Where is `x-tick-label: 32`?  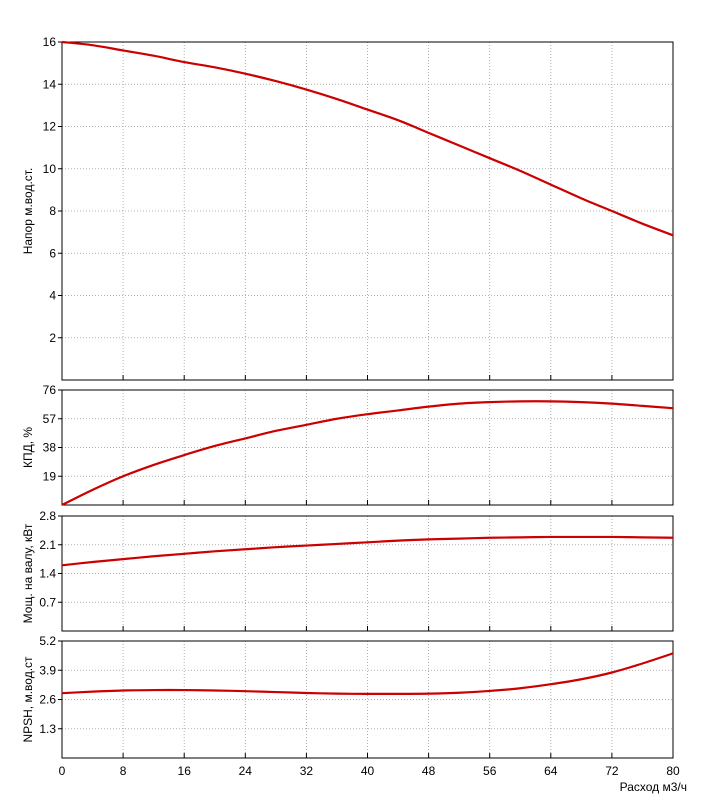 x-tick-label: 32 is located at coordinates (307, 771).